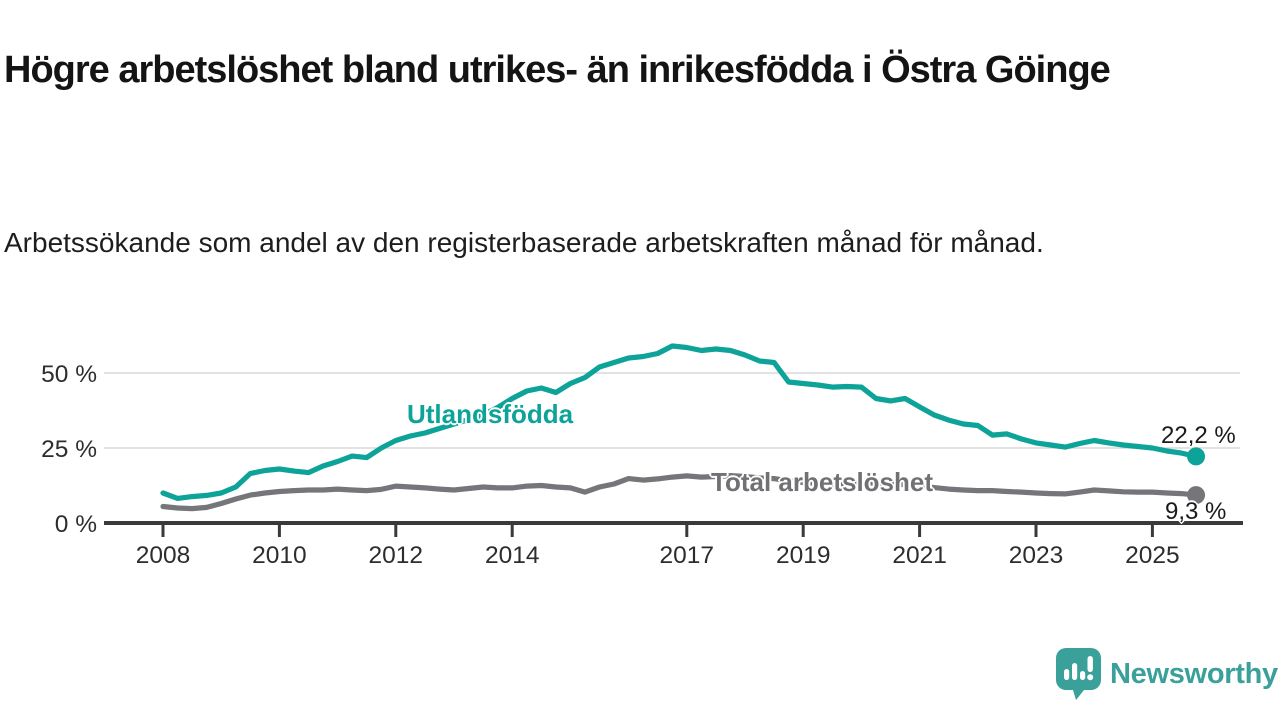 This screenshot has height=720, width=1280. Describe the element at coordinates (919, 555) in the screenshot. I see `x-tick-label: 2021` at that location.